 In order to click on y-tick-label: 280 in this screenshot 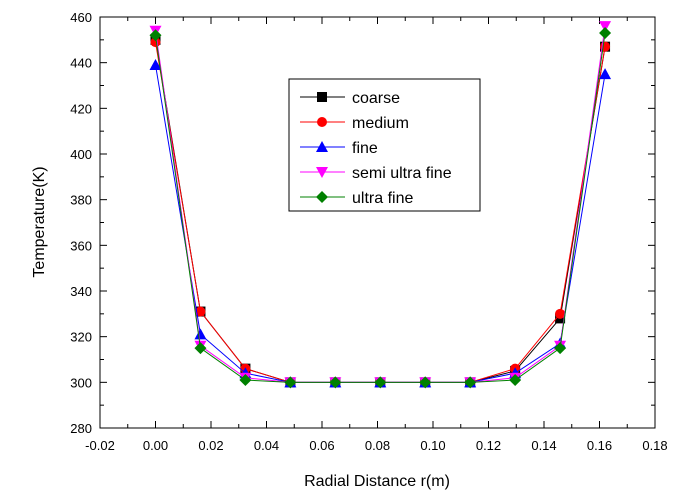, I will do `click(81, 428)`.